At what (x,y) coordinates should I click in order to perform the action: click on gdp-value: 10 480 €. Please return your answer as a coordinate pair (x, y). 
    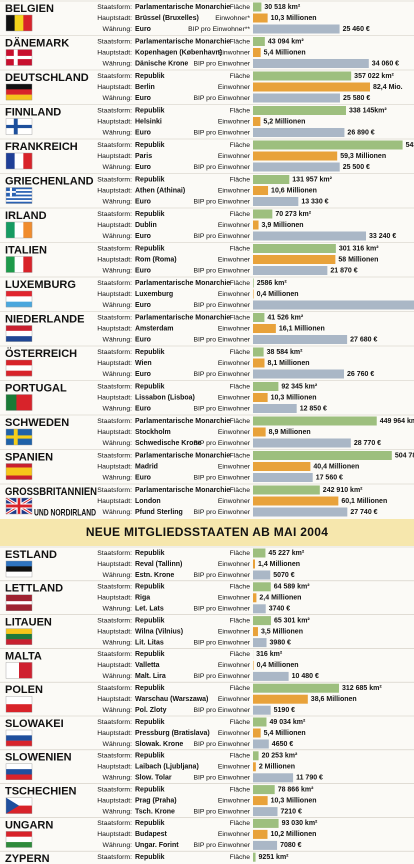
    Looking at the image, I should click on (305, 676).